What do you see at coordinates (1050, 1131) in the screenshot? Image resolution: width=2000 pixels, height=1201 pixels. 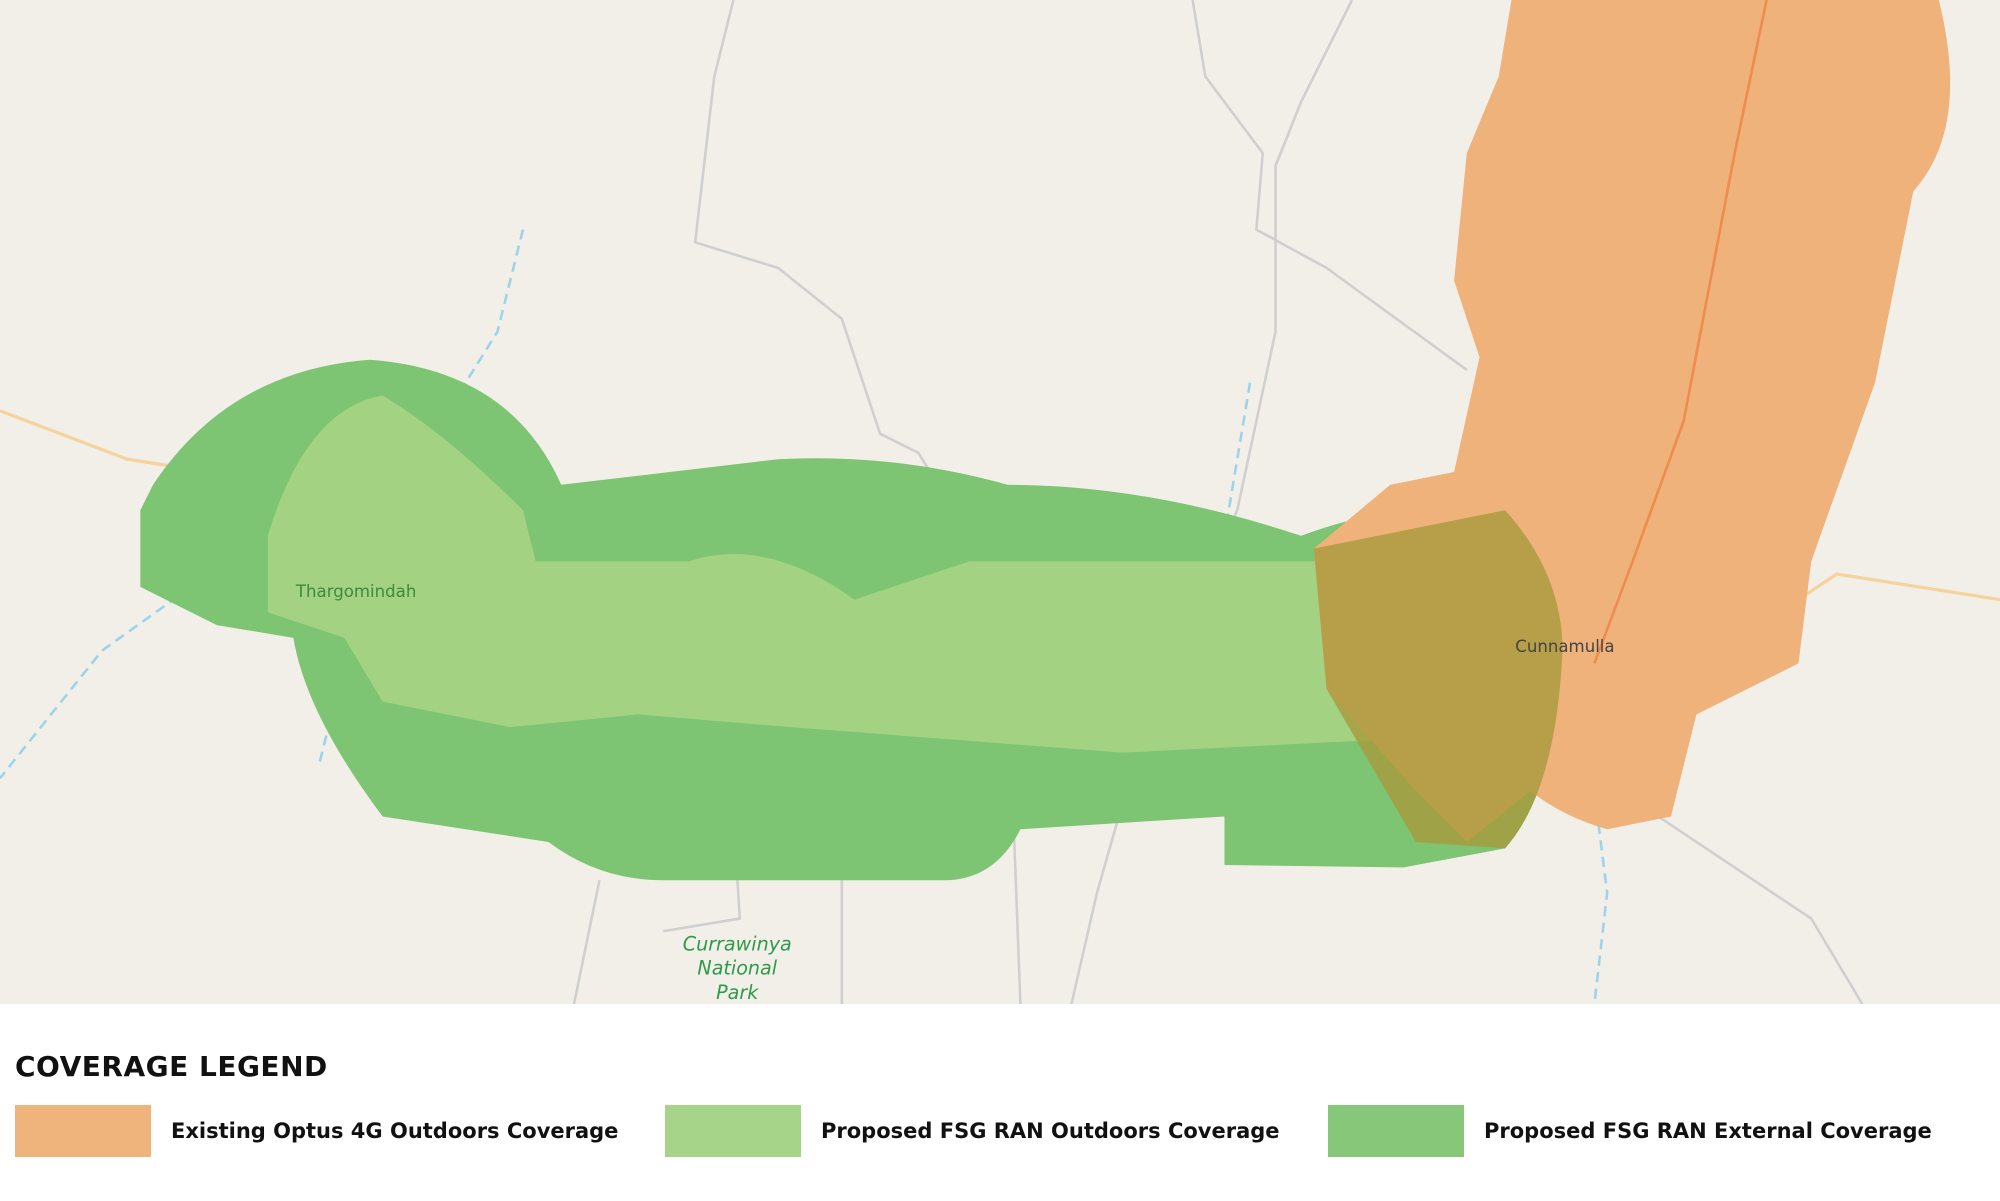 I see `legend-label: Proposed FSG RAN Outdoors Coverage` at bounding box center [1050, 1131].